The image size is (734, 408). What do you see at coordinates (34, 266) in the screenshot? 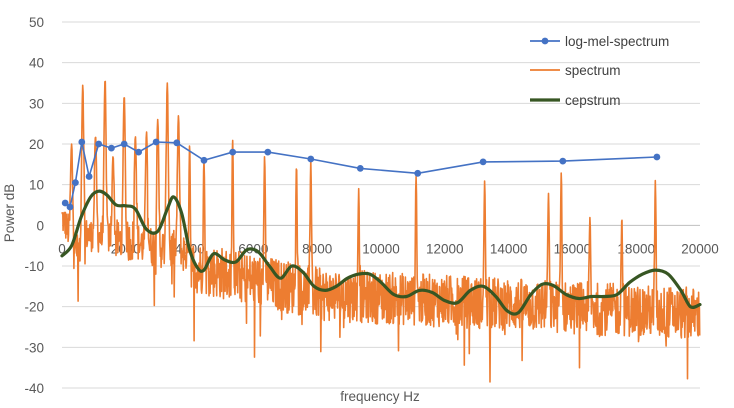
I see `y-tick-label: -10` at bounding box center [34, 266].